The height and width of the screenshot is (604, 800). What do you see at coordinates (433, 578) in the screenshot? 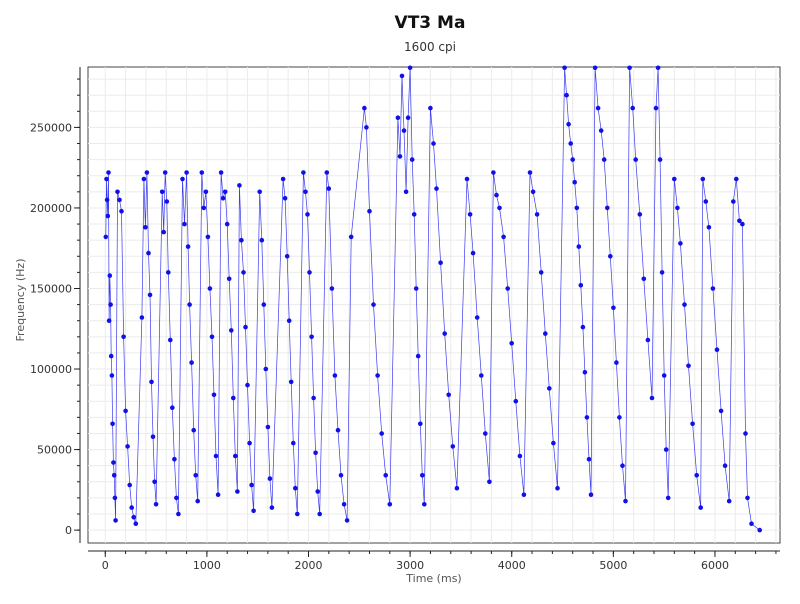
I see `x-axis-label: Time (ms)` at bounding box center [433, 578].